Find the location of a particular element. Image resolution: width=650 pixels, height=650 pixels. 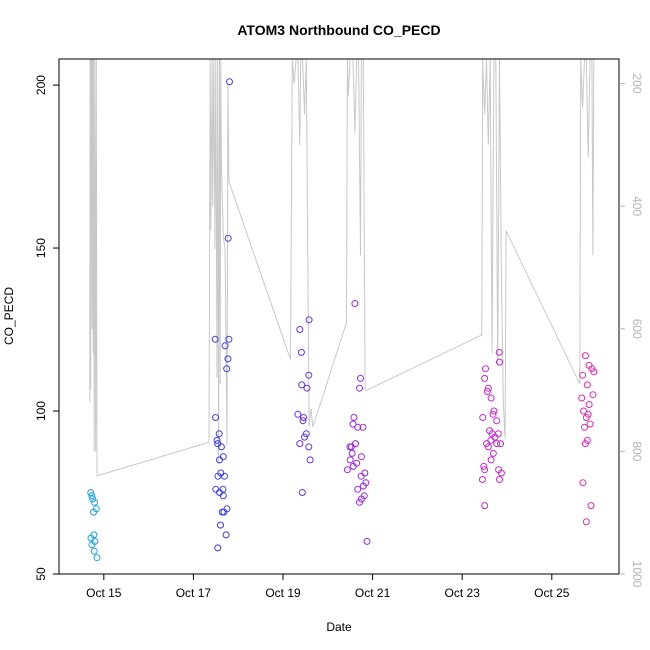

y2-tick-label: 1000 is located at coordinates (637, 574).